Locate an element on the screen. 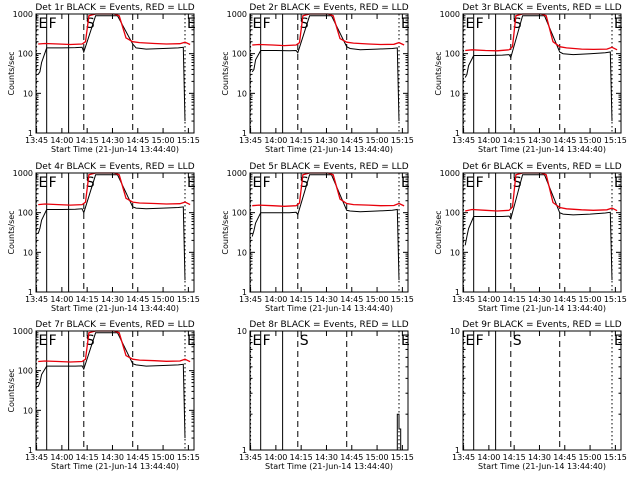  chart-title: Det 6r BLACK = Events, RED = LLD is located at coordinates (541, 167).